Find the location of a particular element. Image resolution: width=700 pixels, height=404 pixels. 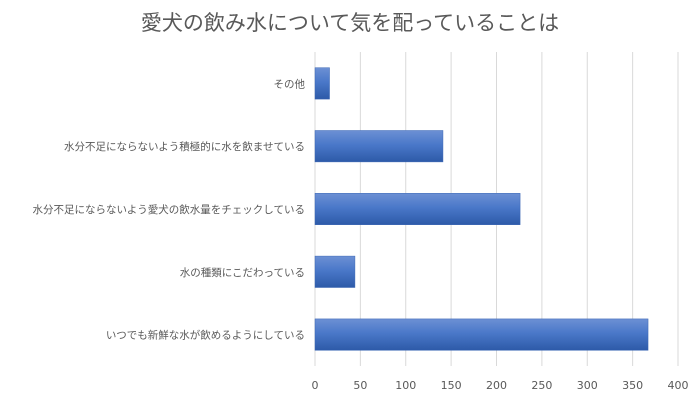

x-tick-400: 400 is located at coordinates (678, 385).